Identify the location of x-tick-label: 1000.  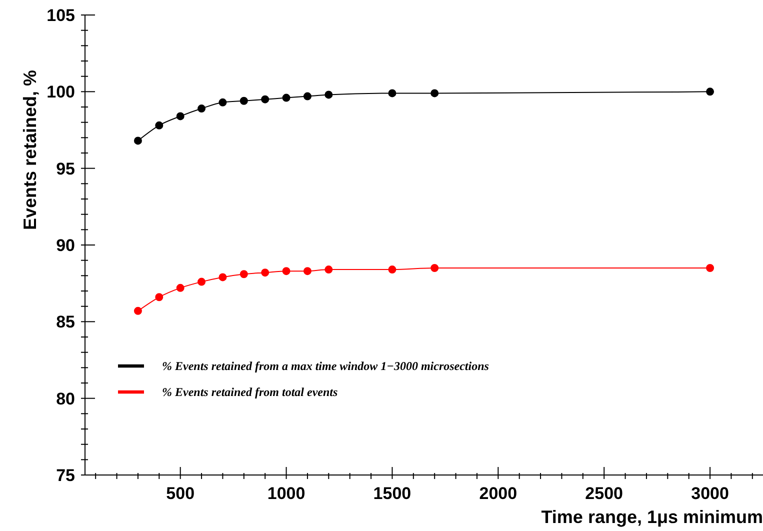
(286, 493).